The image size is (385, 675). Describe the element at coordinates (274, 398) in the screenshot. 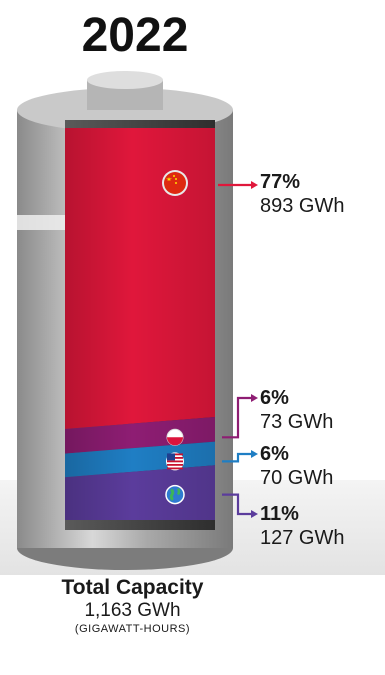

I see `poland-percent-label: 6%` at that location.